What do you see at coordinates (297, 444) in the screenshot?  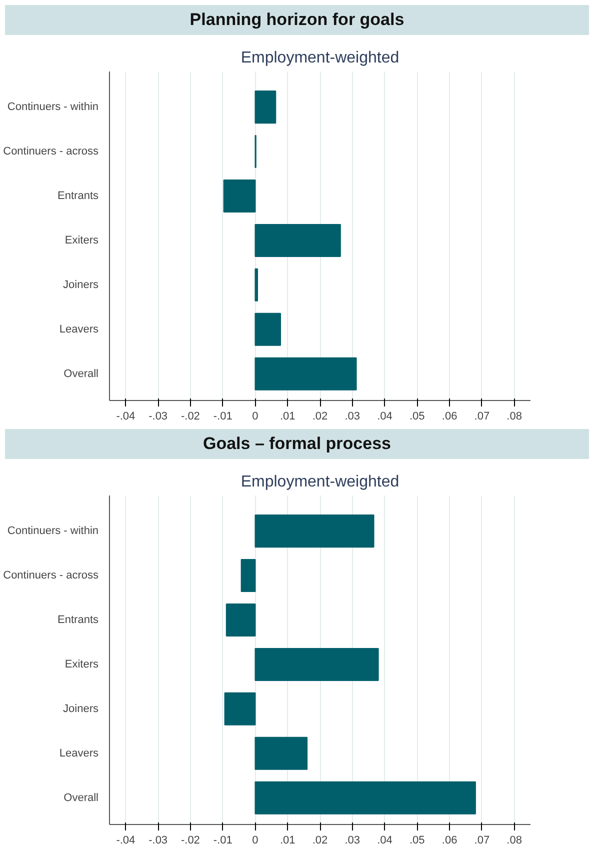 I see `chart-title: Goals – formal process` at bounding box center [297, 444].